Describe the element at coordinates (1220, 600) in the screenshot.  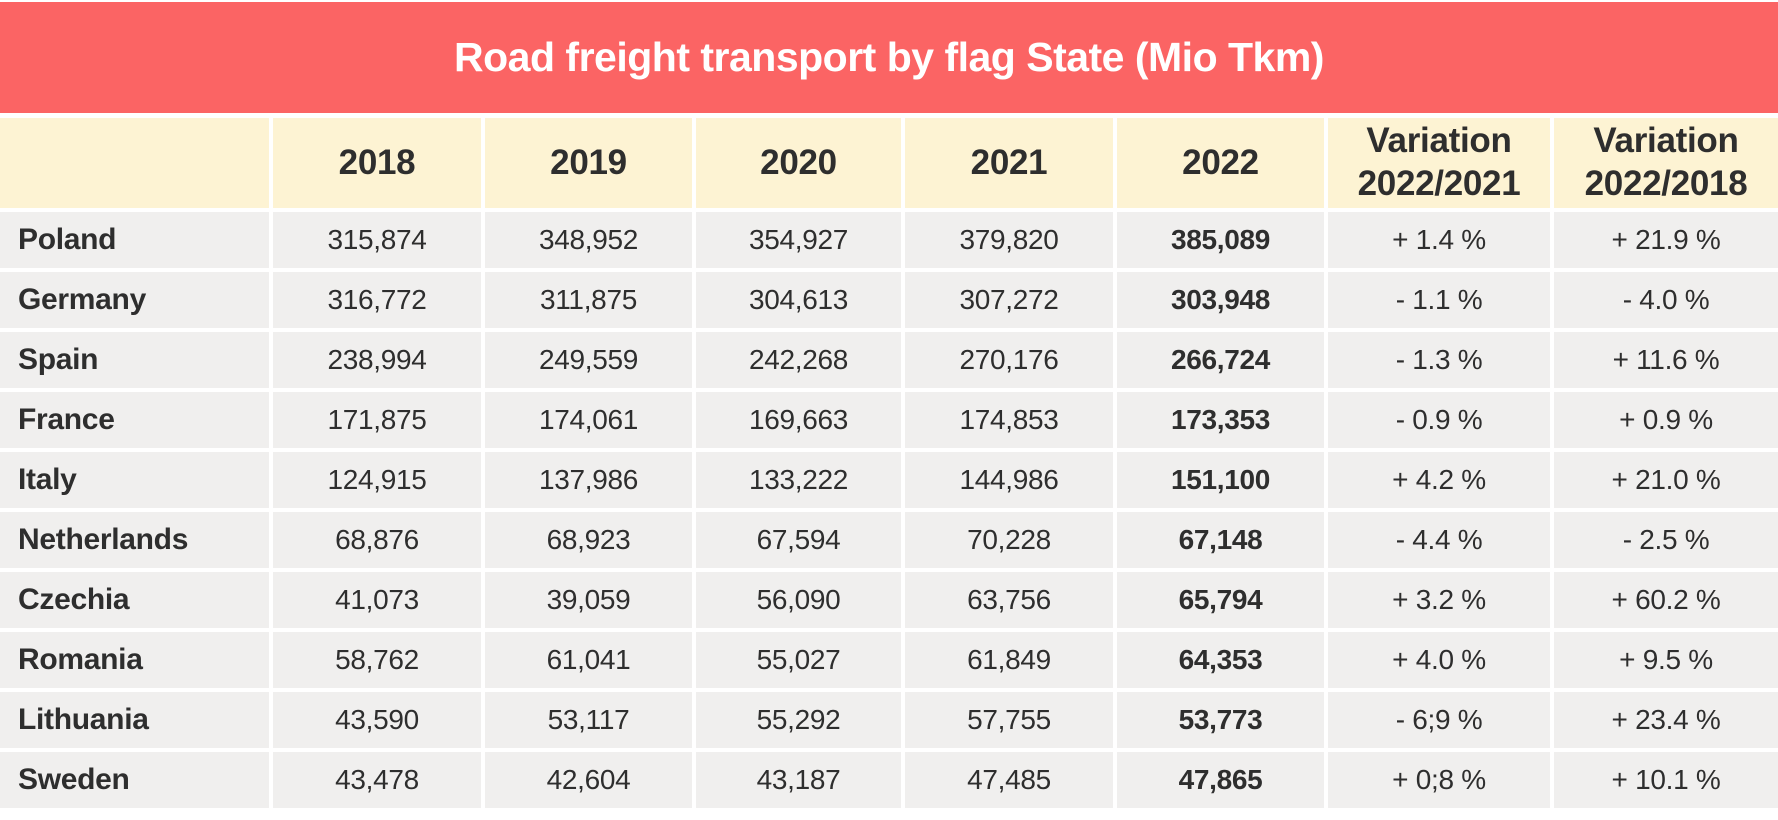
I see `value-cell-2022: 65,794` at that location.